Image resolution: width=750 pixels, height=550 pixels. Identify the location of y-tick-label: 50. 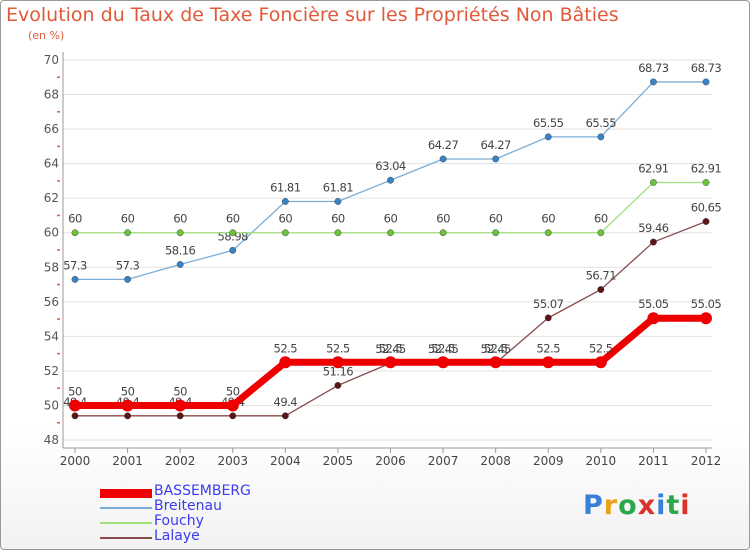
(51, 405).